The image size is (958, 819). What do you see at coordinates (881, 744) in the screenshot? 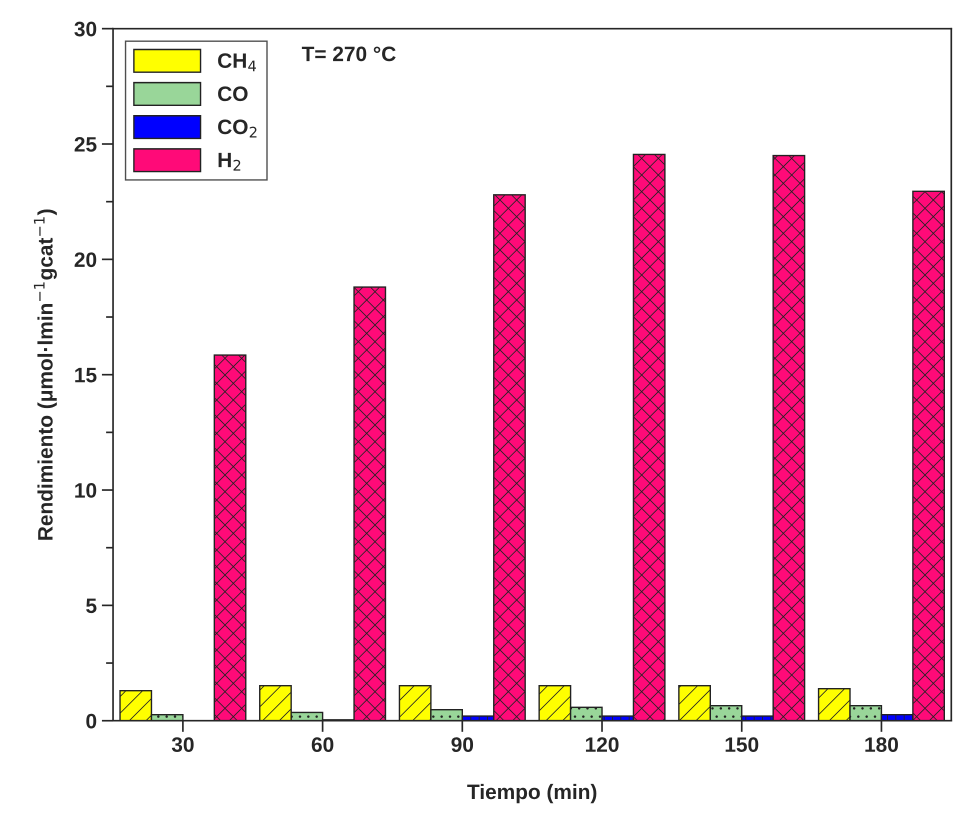
I see `x-tick-label: 180` at bounding box center [881, 744].